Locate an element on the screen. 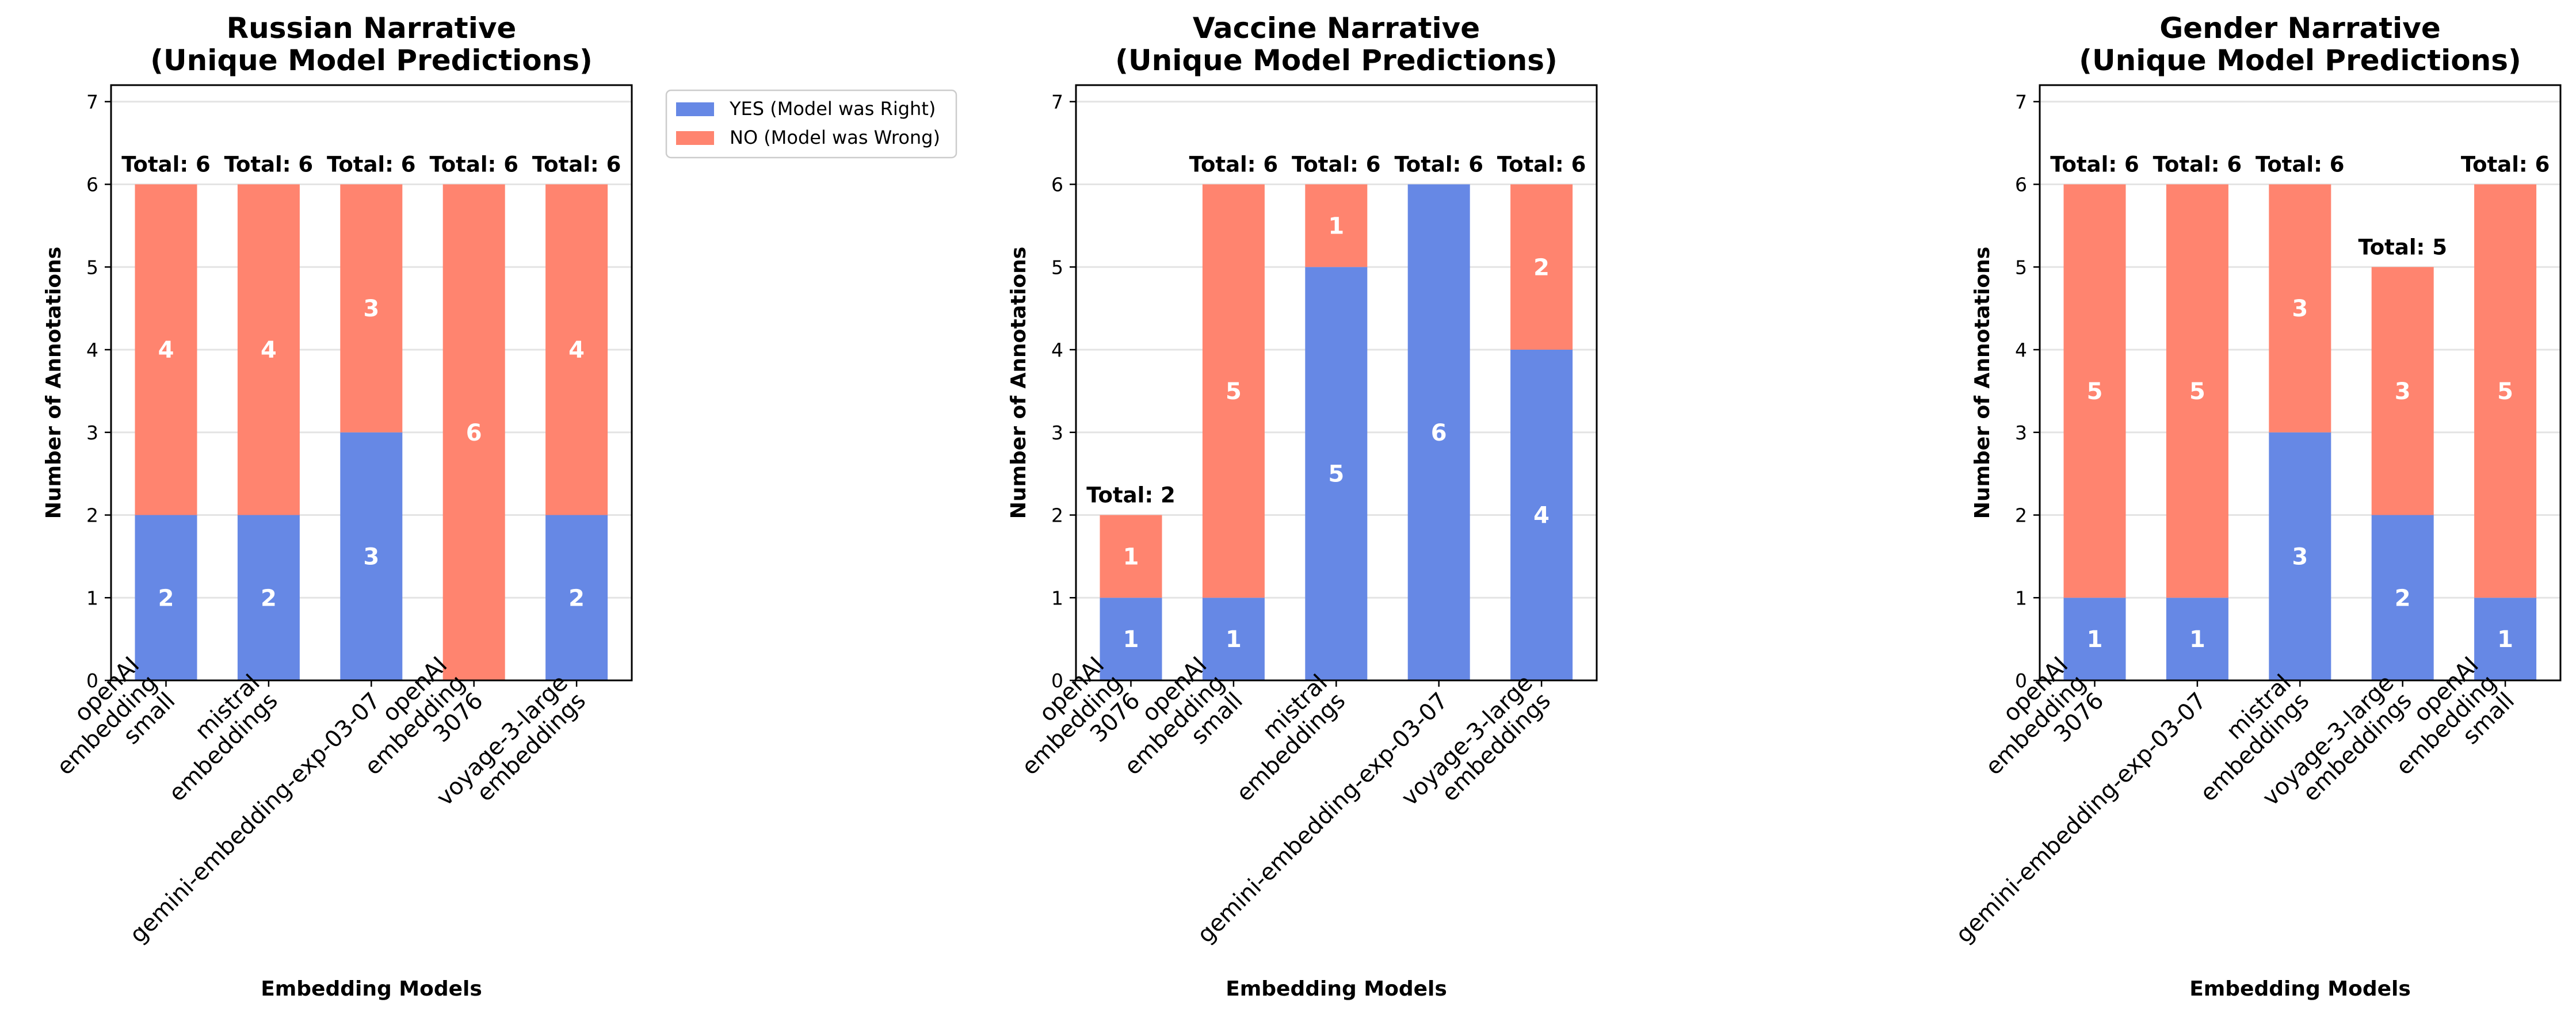 This screenshot has height=1018, width=2576. total-label: Total: 5 is located at coordinates (2402, 247).